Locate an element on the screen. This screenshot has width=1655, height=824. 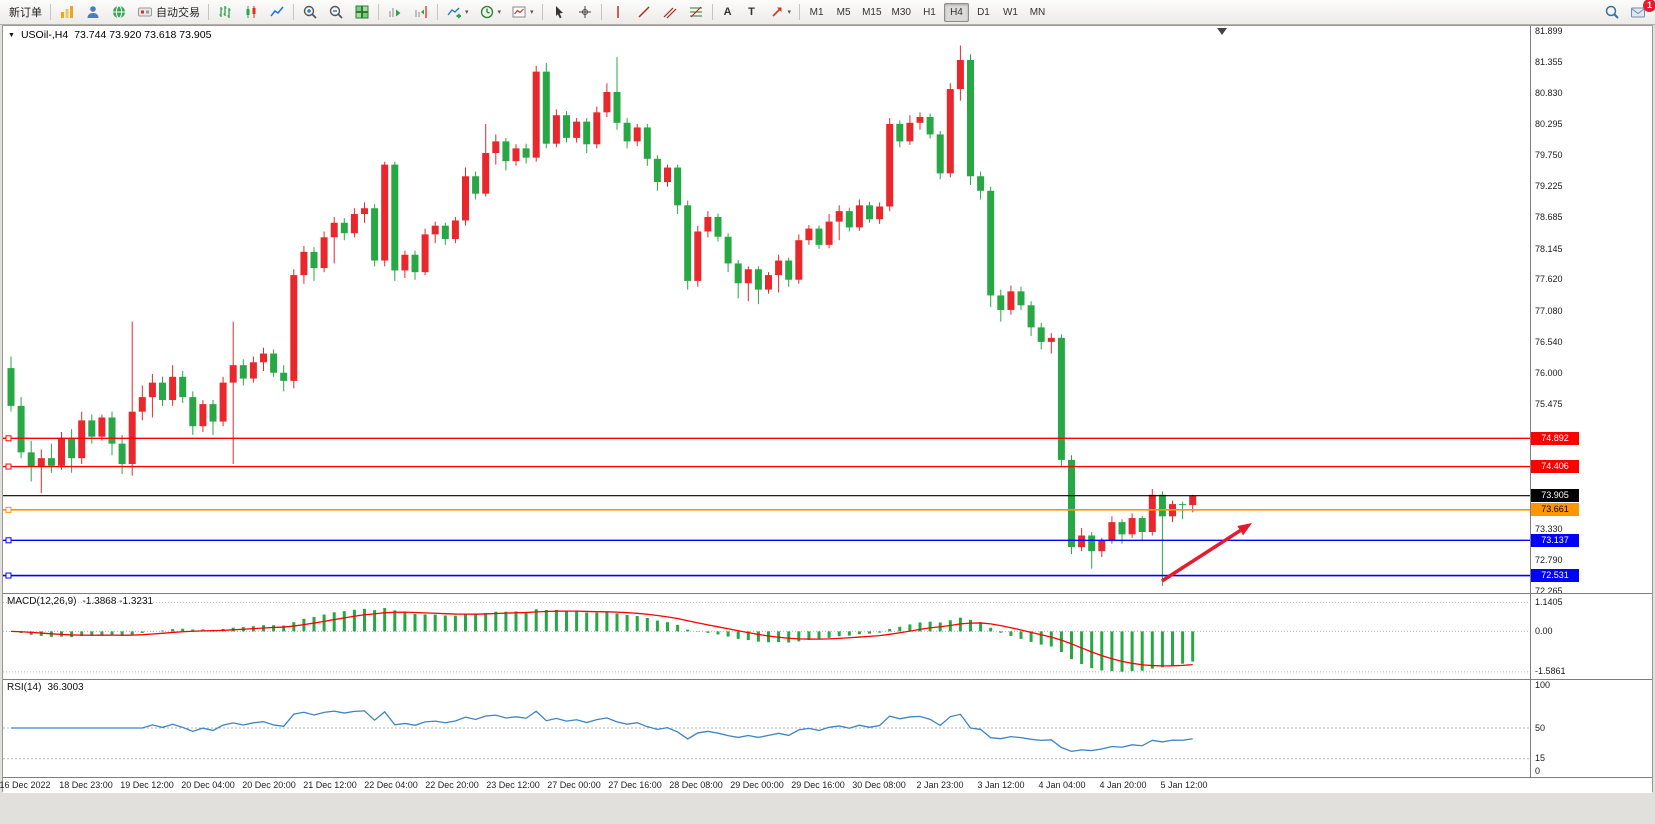
navigator-button is located at coordinates (93, 12).